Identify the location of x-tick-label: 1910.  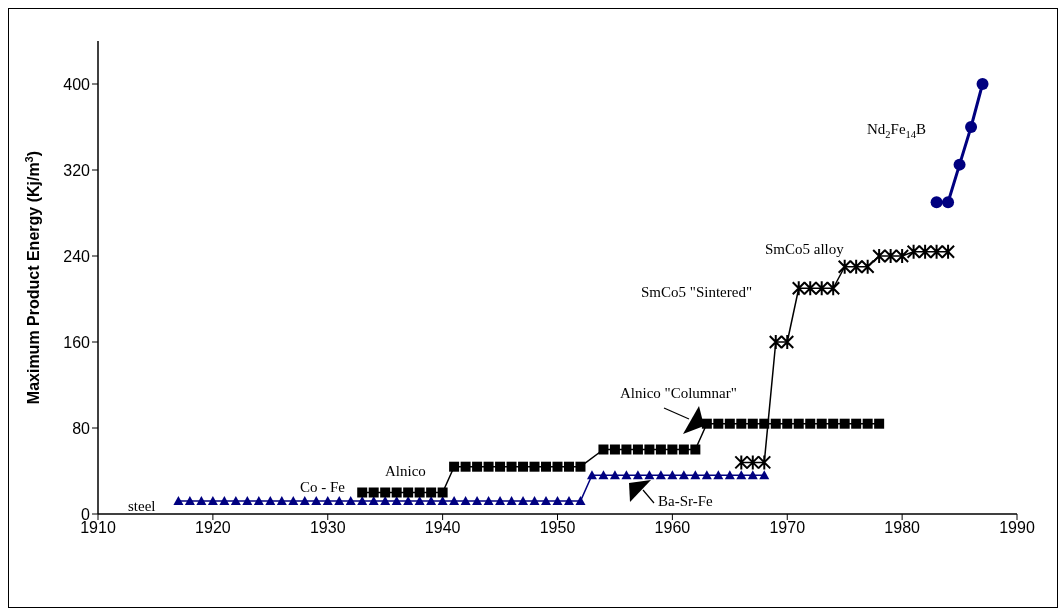
(98, 528).